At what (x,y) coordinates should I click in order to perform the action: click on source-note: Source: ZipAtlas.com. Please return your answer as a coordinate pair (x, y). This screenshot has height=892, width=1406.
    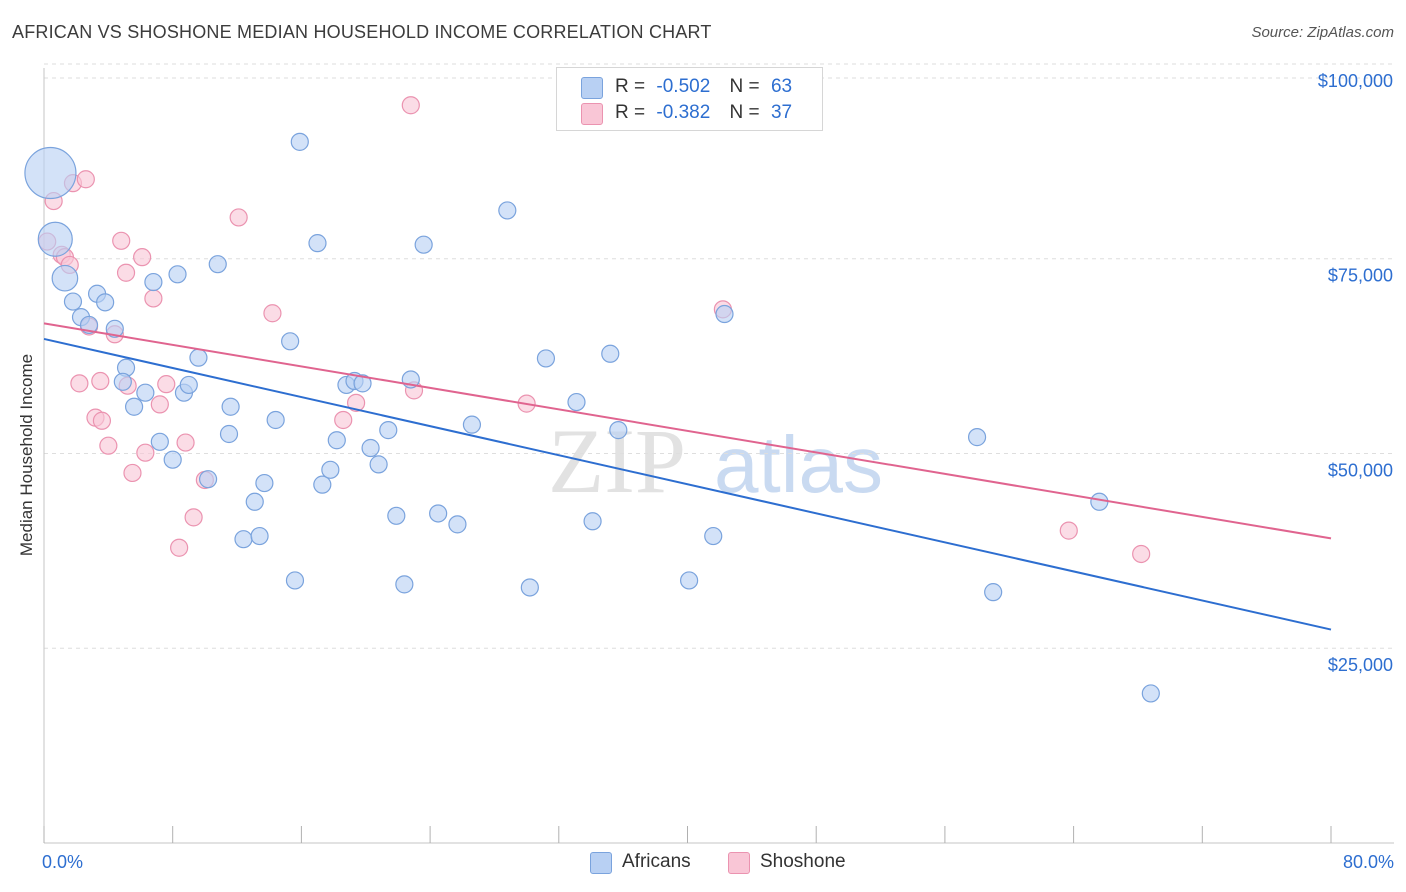
    Looking at the image, I should click on (1322, 32).